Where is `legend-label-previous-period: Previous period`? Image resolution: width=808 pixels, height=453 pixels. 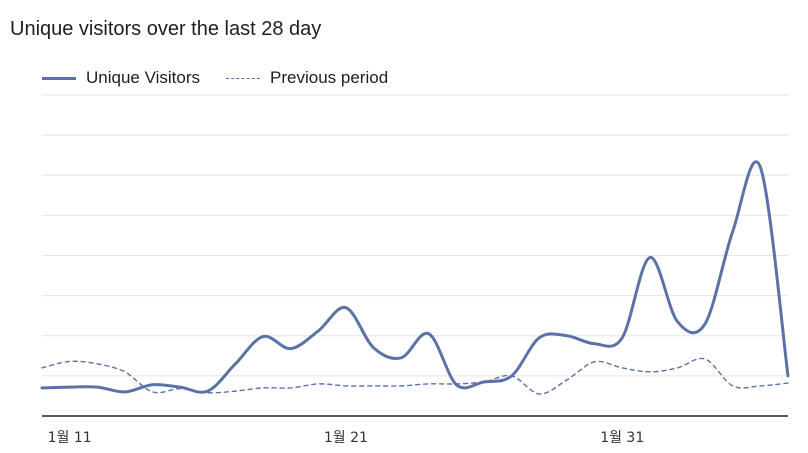
legend-label-previous-period: Previous period is located at coordinates (329, 77).